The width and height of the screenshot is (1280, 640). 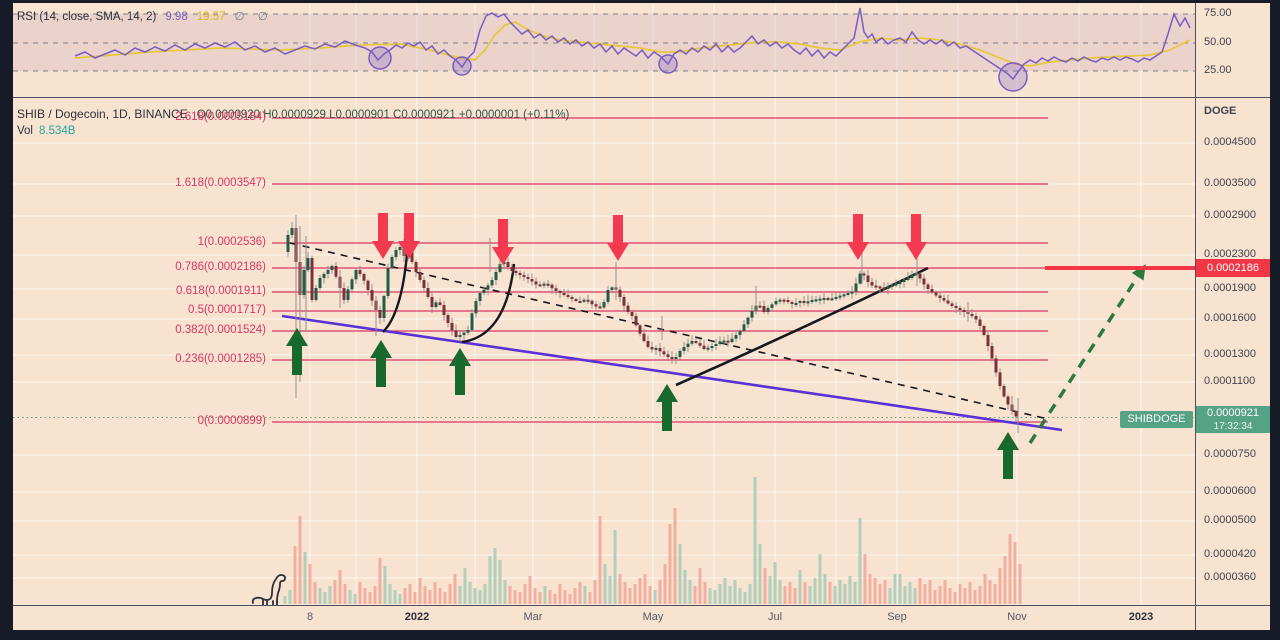 What do you see at coordinates (1156, 419) in the screenshot?
I see `symbol-price-label: SHIBDOGE` at bounding box center [1156, 419].